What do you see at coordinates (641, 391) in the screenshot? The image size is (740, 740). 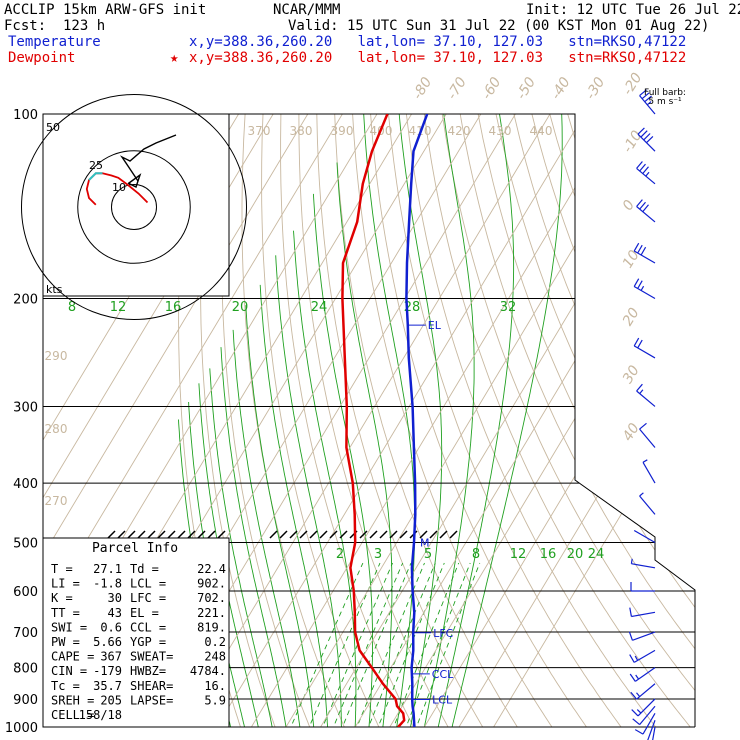 I see `barb-half-flag` at bounding box center [641, 391].